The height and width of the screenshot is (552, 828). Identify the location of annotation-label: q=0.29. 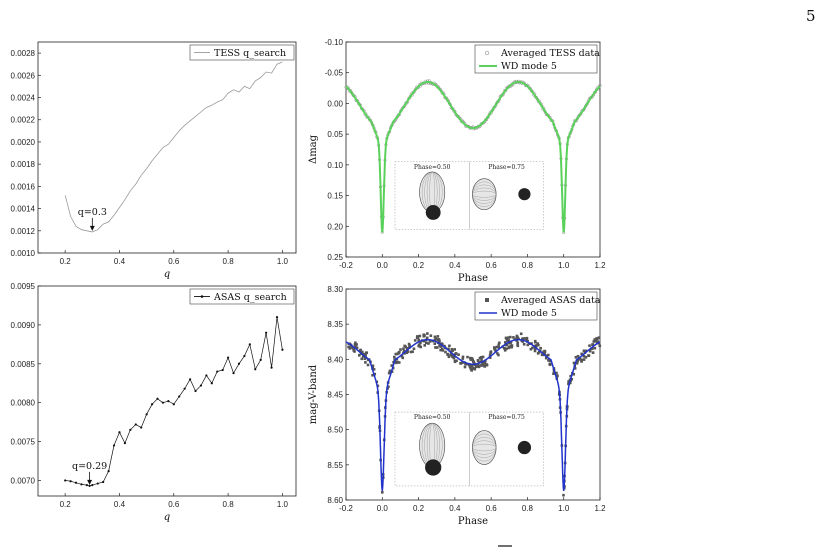
(89, 466).